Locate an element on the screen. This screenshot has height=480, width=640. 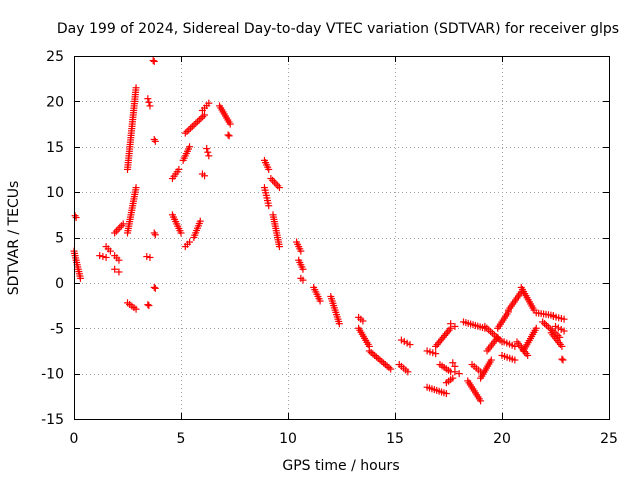
x-tick-label: 0 is located at coordinates (74, 439).